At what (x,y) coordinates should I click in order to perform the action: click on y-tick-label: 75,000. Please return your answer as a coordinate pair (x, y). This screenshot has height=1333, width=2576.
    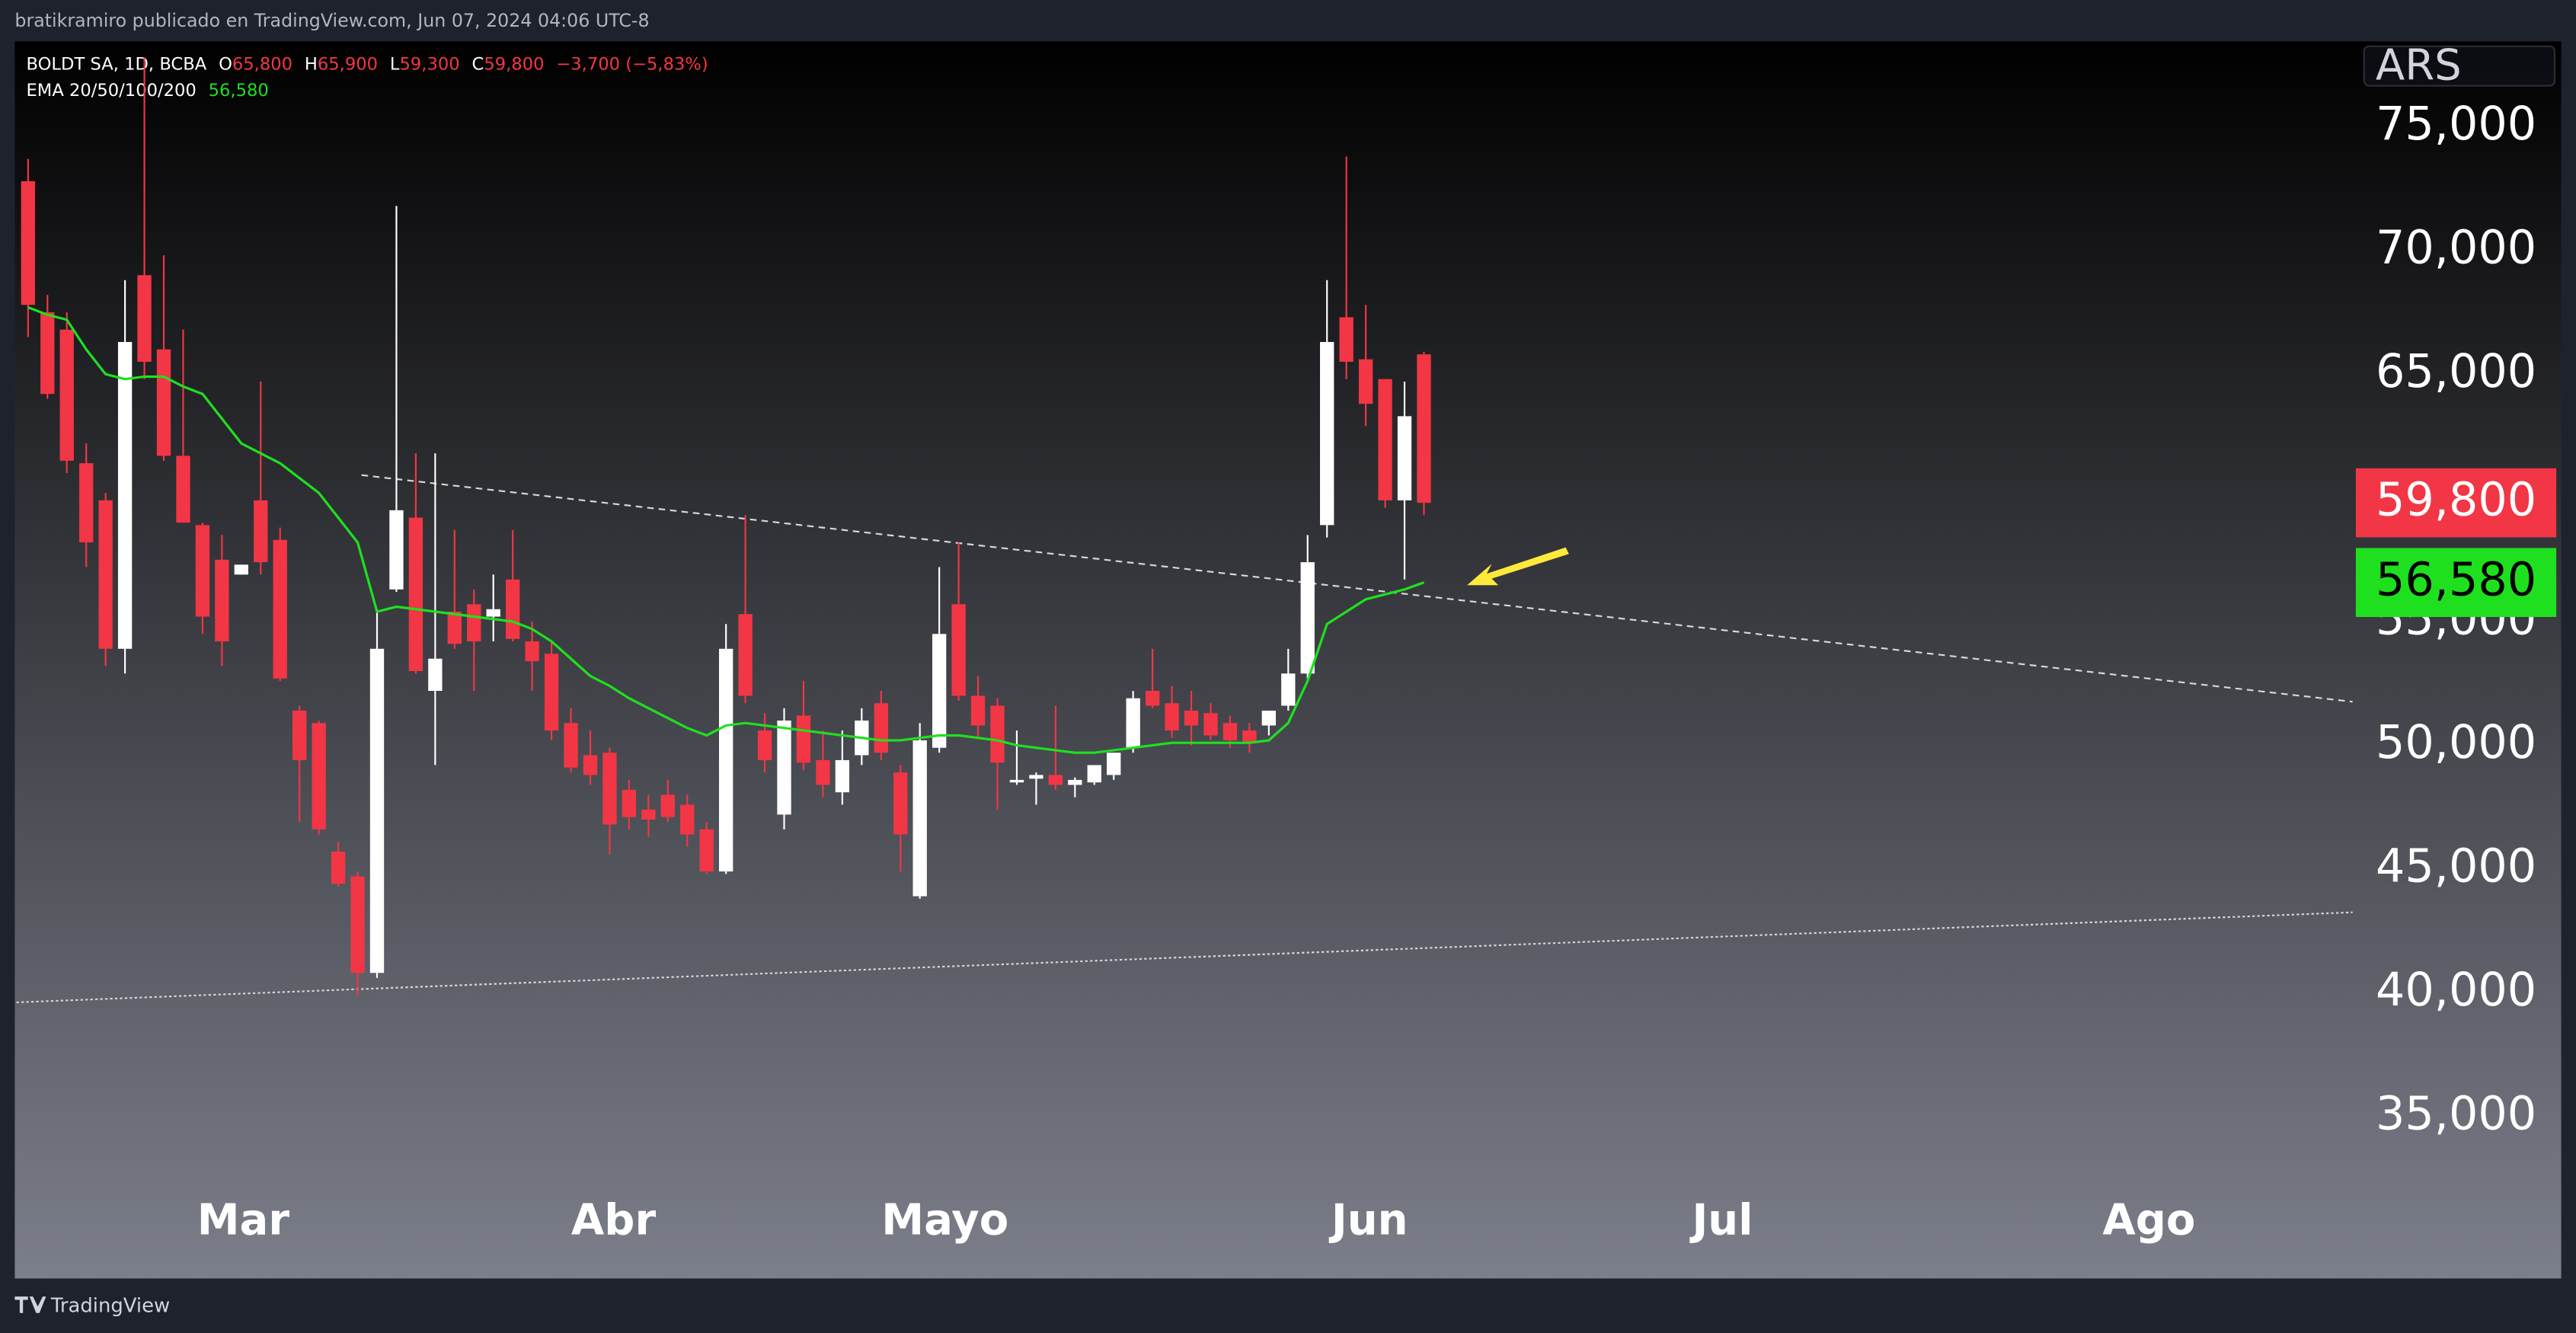
    Looking at the image, I should click on (2456, 124).